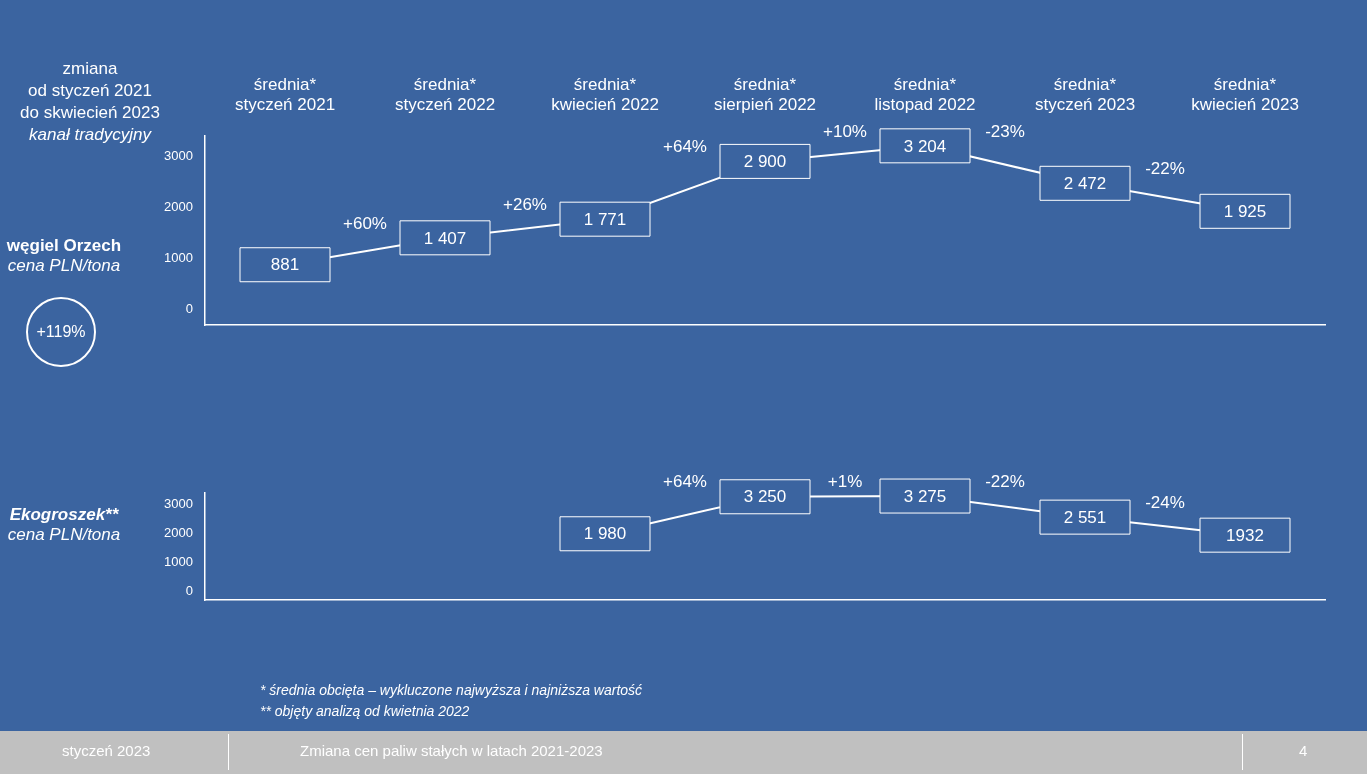 Image resolution: width=1367 pixels, height=774 pixels. Describe the element at coordinates (1245, 535) in the screenshot. I see `data-label: 1932` at that location.